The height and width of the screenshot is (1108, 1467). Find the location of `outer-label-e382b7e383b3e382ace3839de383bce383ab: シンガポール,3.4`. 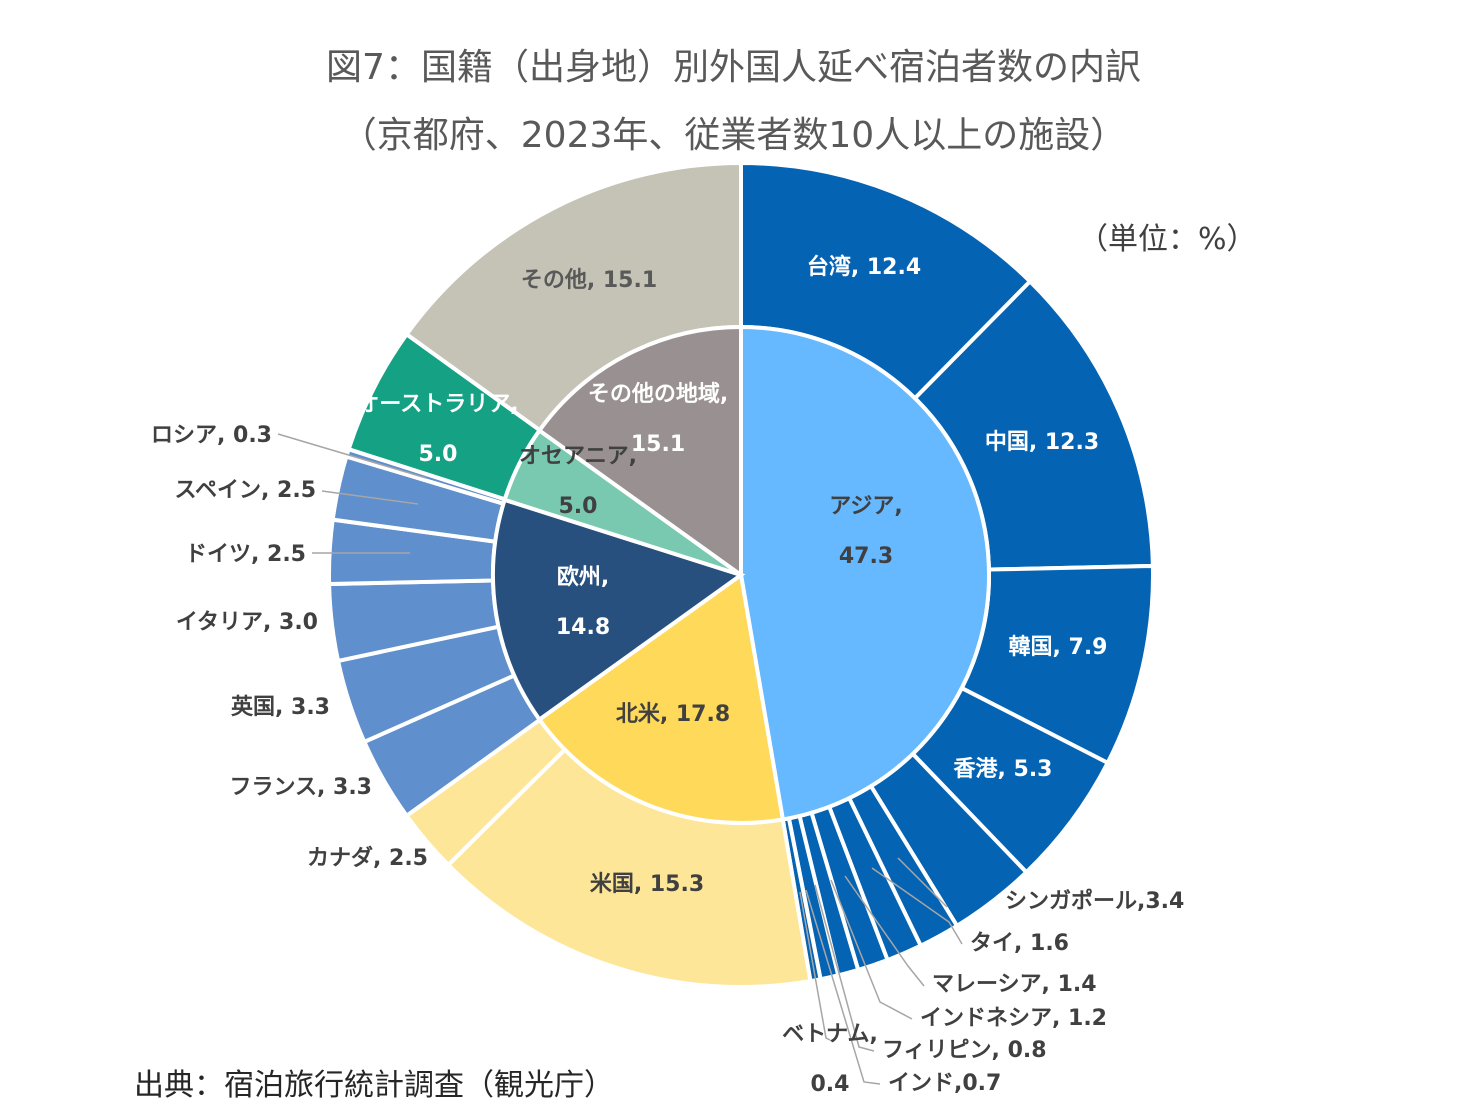

outer-label-e382b7e383b3e382ace3839de383bce383ab: シンガポール,3.4 is located at coordinates (1094, 901).